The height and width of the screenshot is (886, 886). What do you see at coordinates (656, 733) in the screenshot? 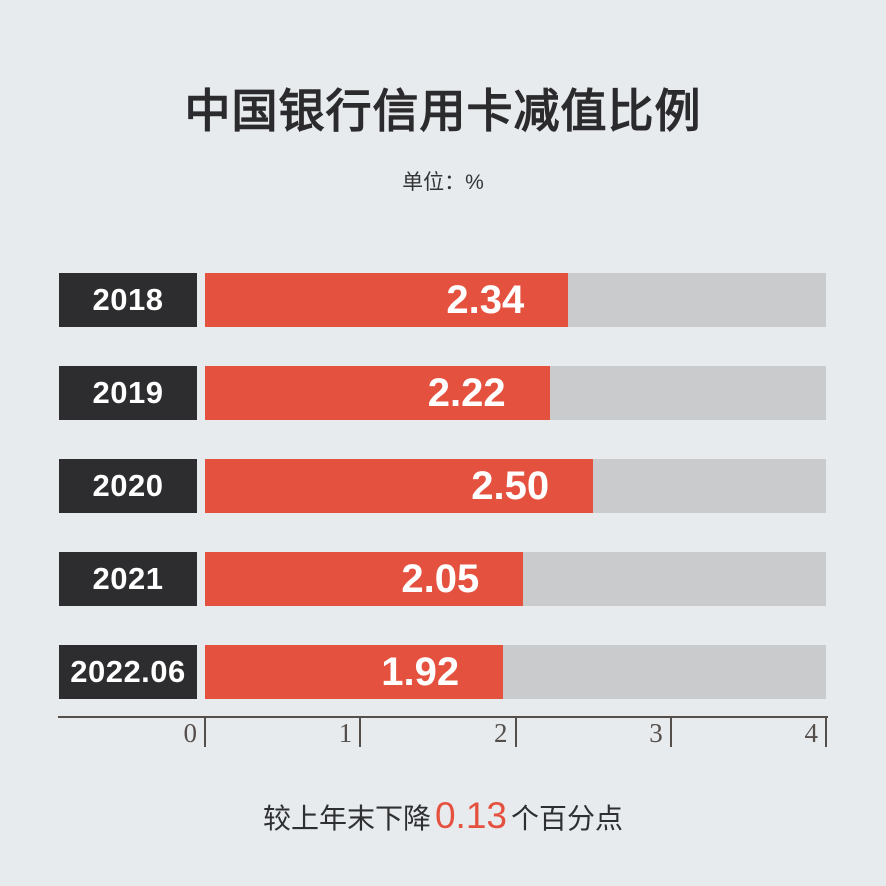
I see `x-axis-tick-label: 3` at bounding box center [656, 733].